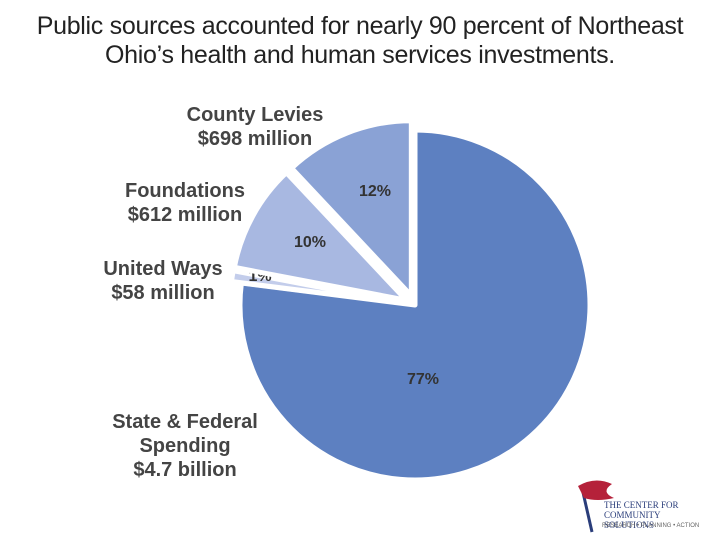 Image resolution: width=720 pixels, height=540 pixels. Describe the element at coordinates (185, 191) in the screenshot. I see `category-label: Foundations` at that location.